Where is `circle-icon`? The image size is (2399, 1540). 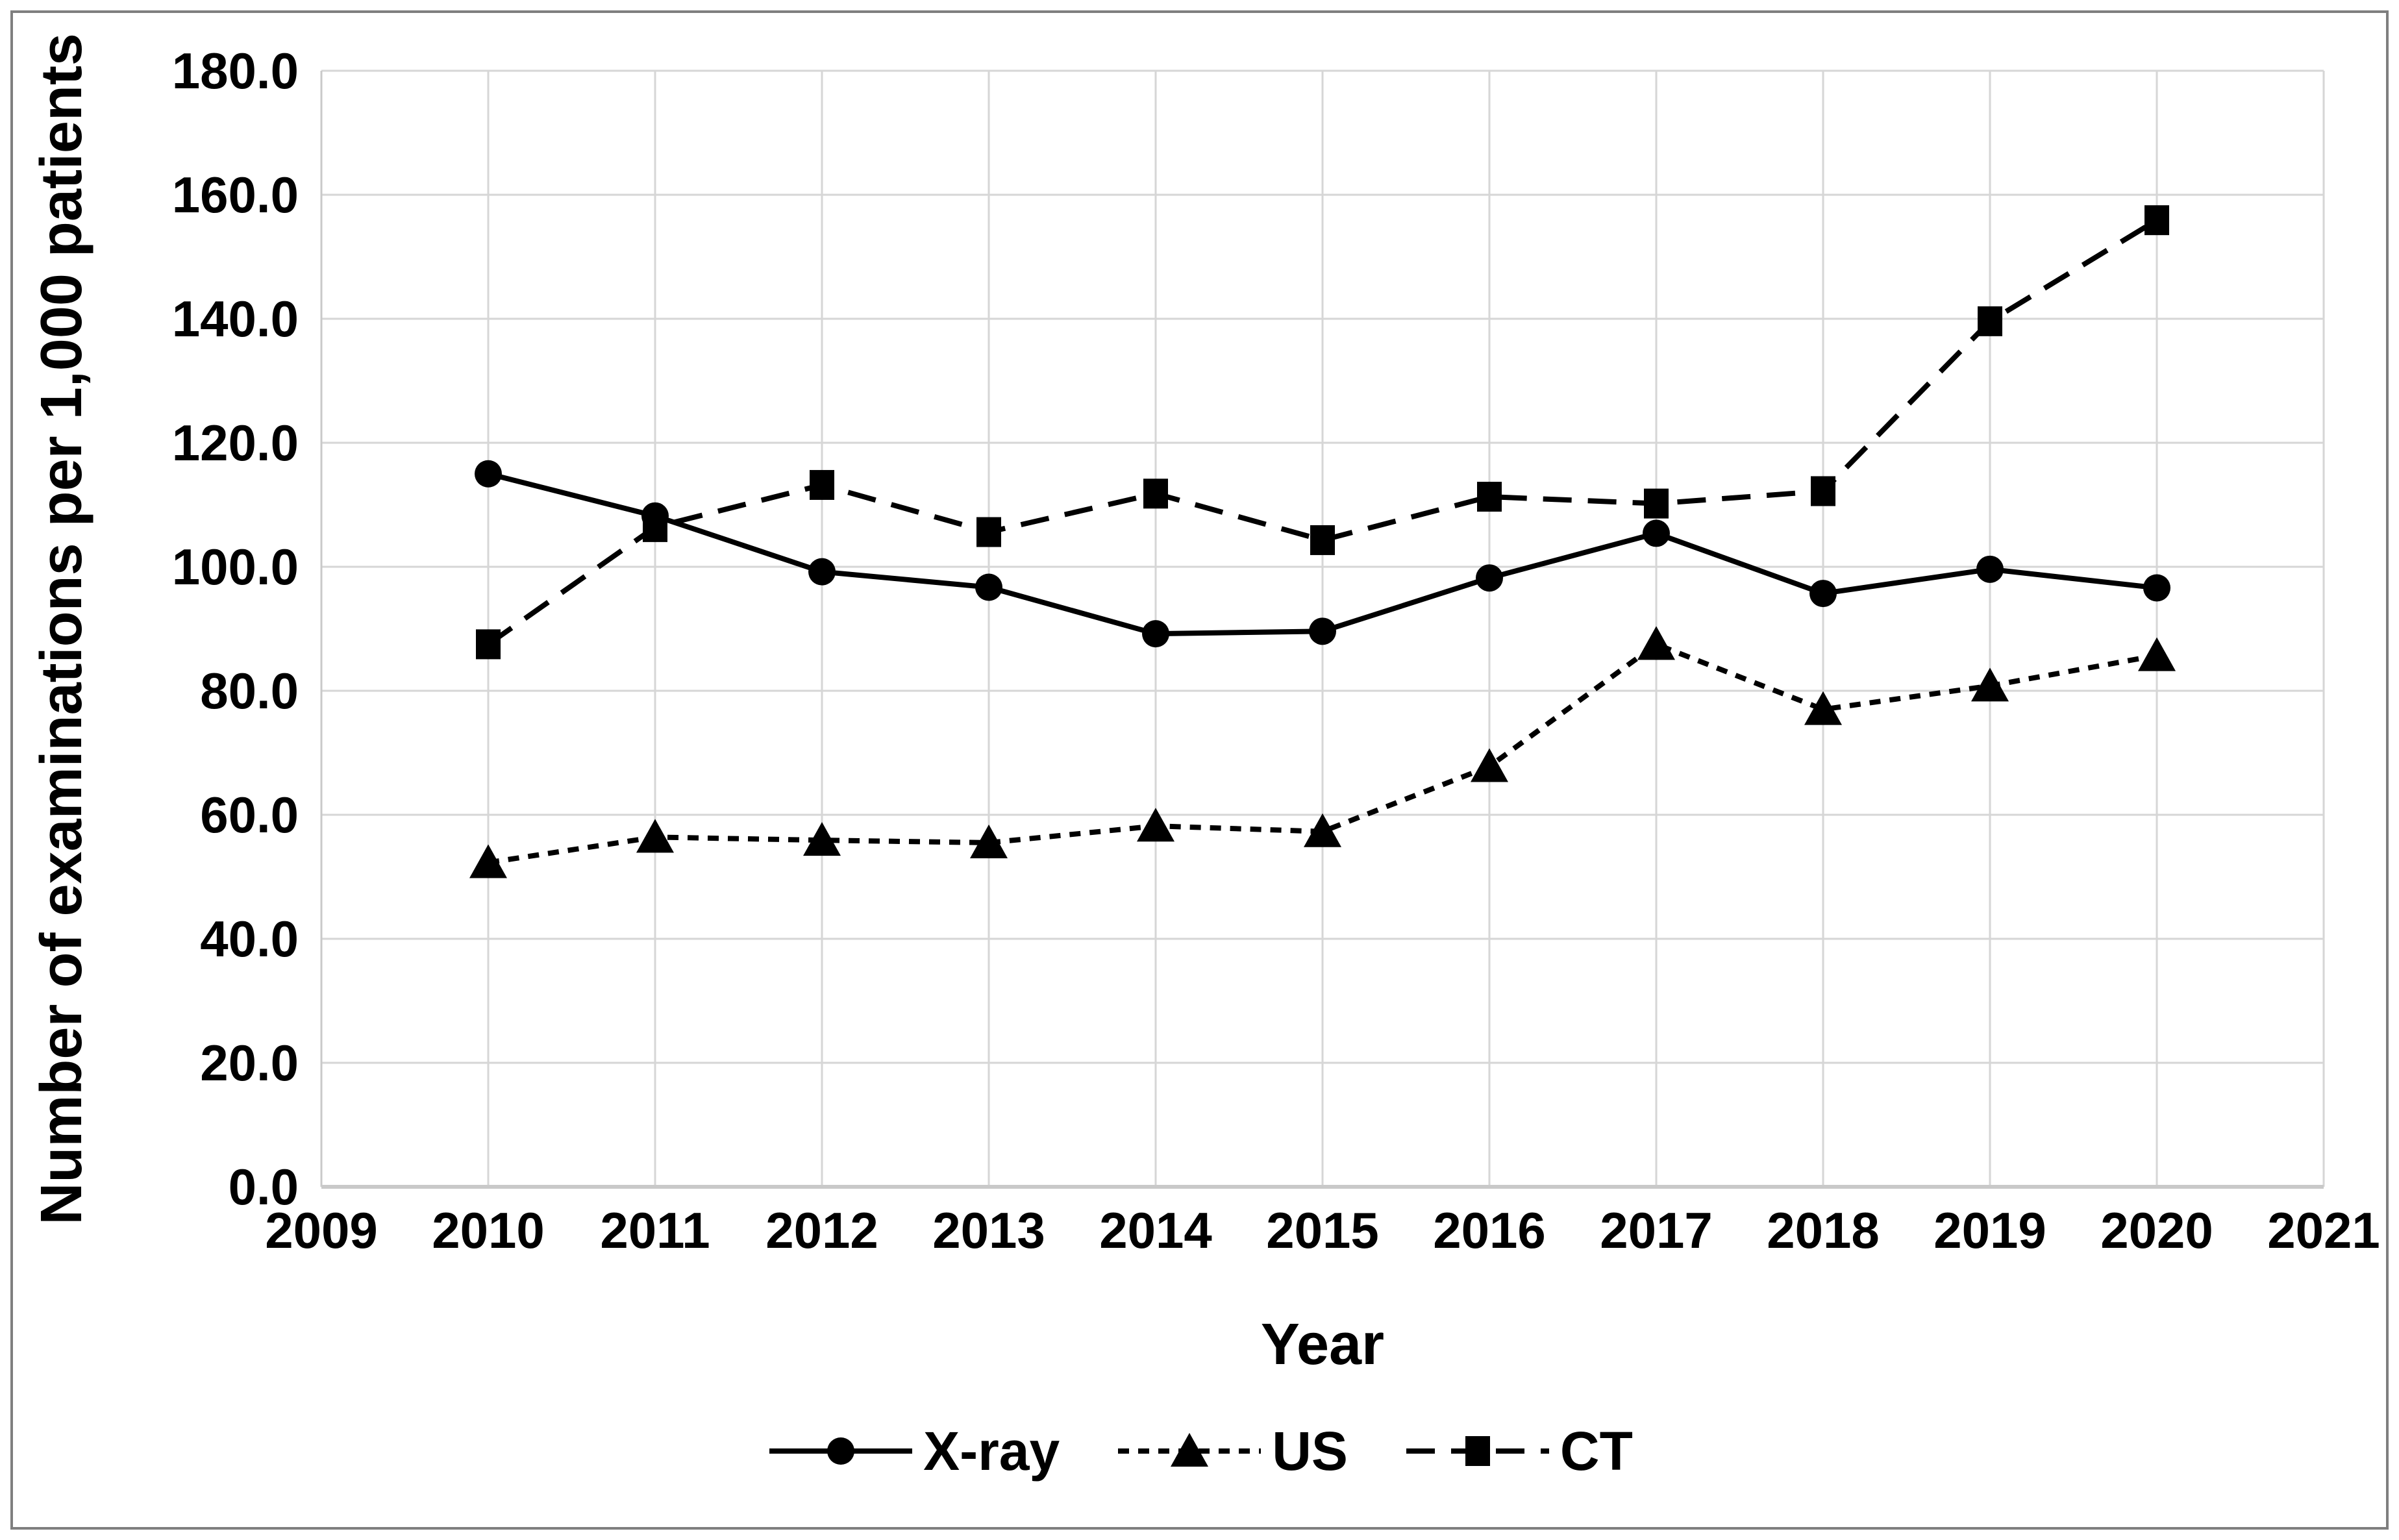 circle-icon is located at coordinates (841, 1451).